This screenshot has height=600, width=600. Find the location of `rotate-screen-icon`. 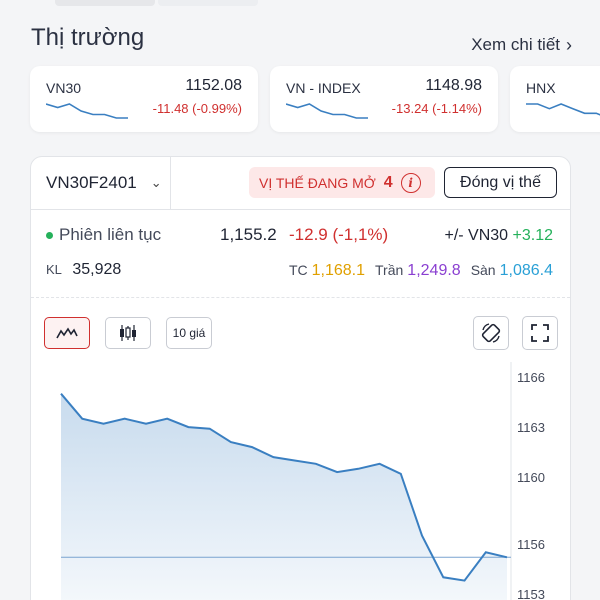

rotate-screen-icon is located at coordinates (491, 333).